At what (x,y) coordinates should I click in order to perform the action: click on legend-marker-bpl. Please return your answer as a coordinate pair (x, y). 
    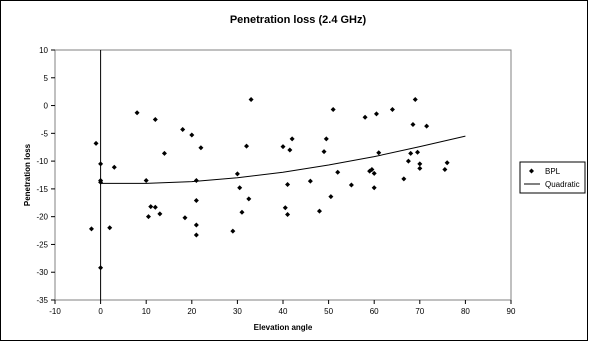
    Looking at the image, I should click on (531, 171).